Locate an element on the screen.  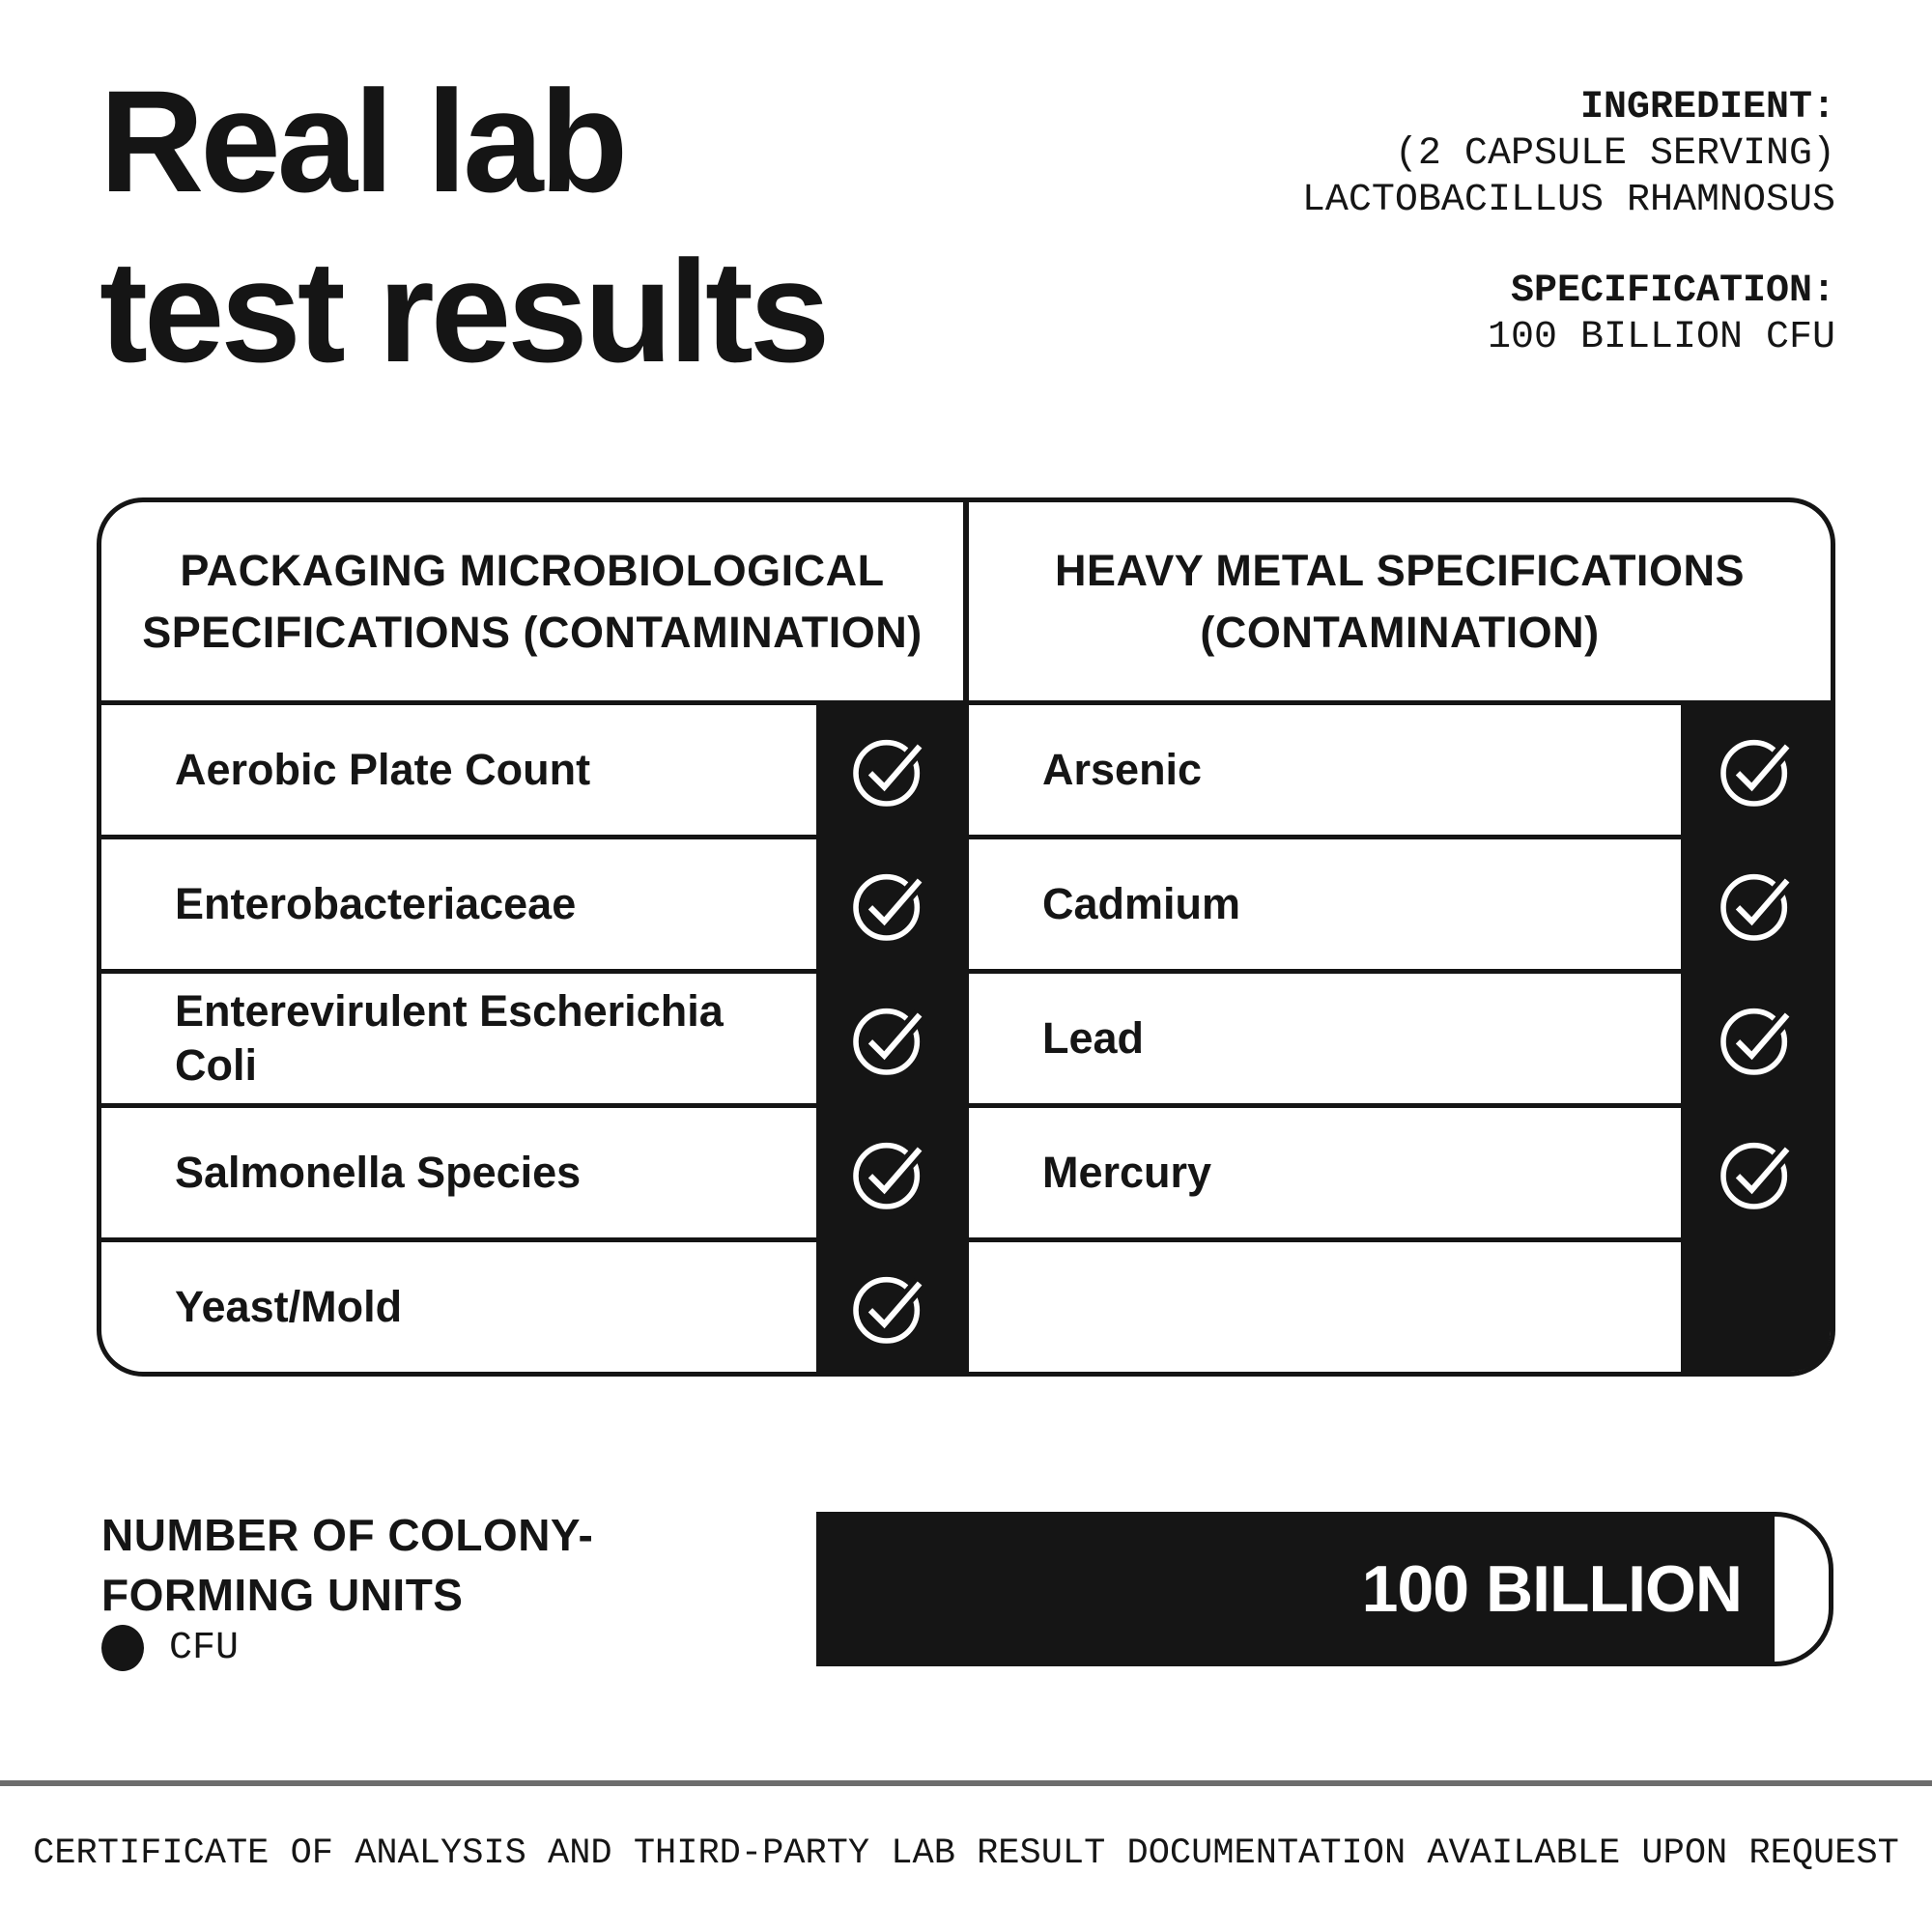
page-title-line1: Real lab is located at coordinates (363, 141).